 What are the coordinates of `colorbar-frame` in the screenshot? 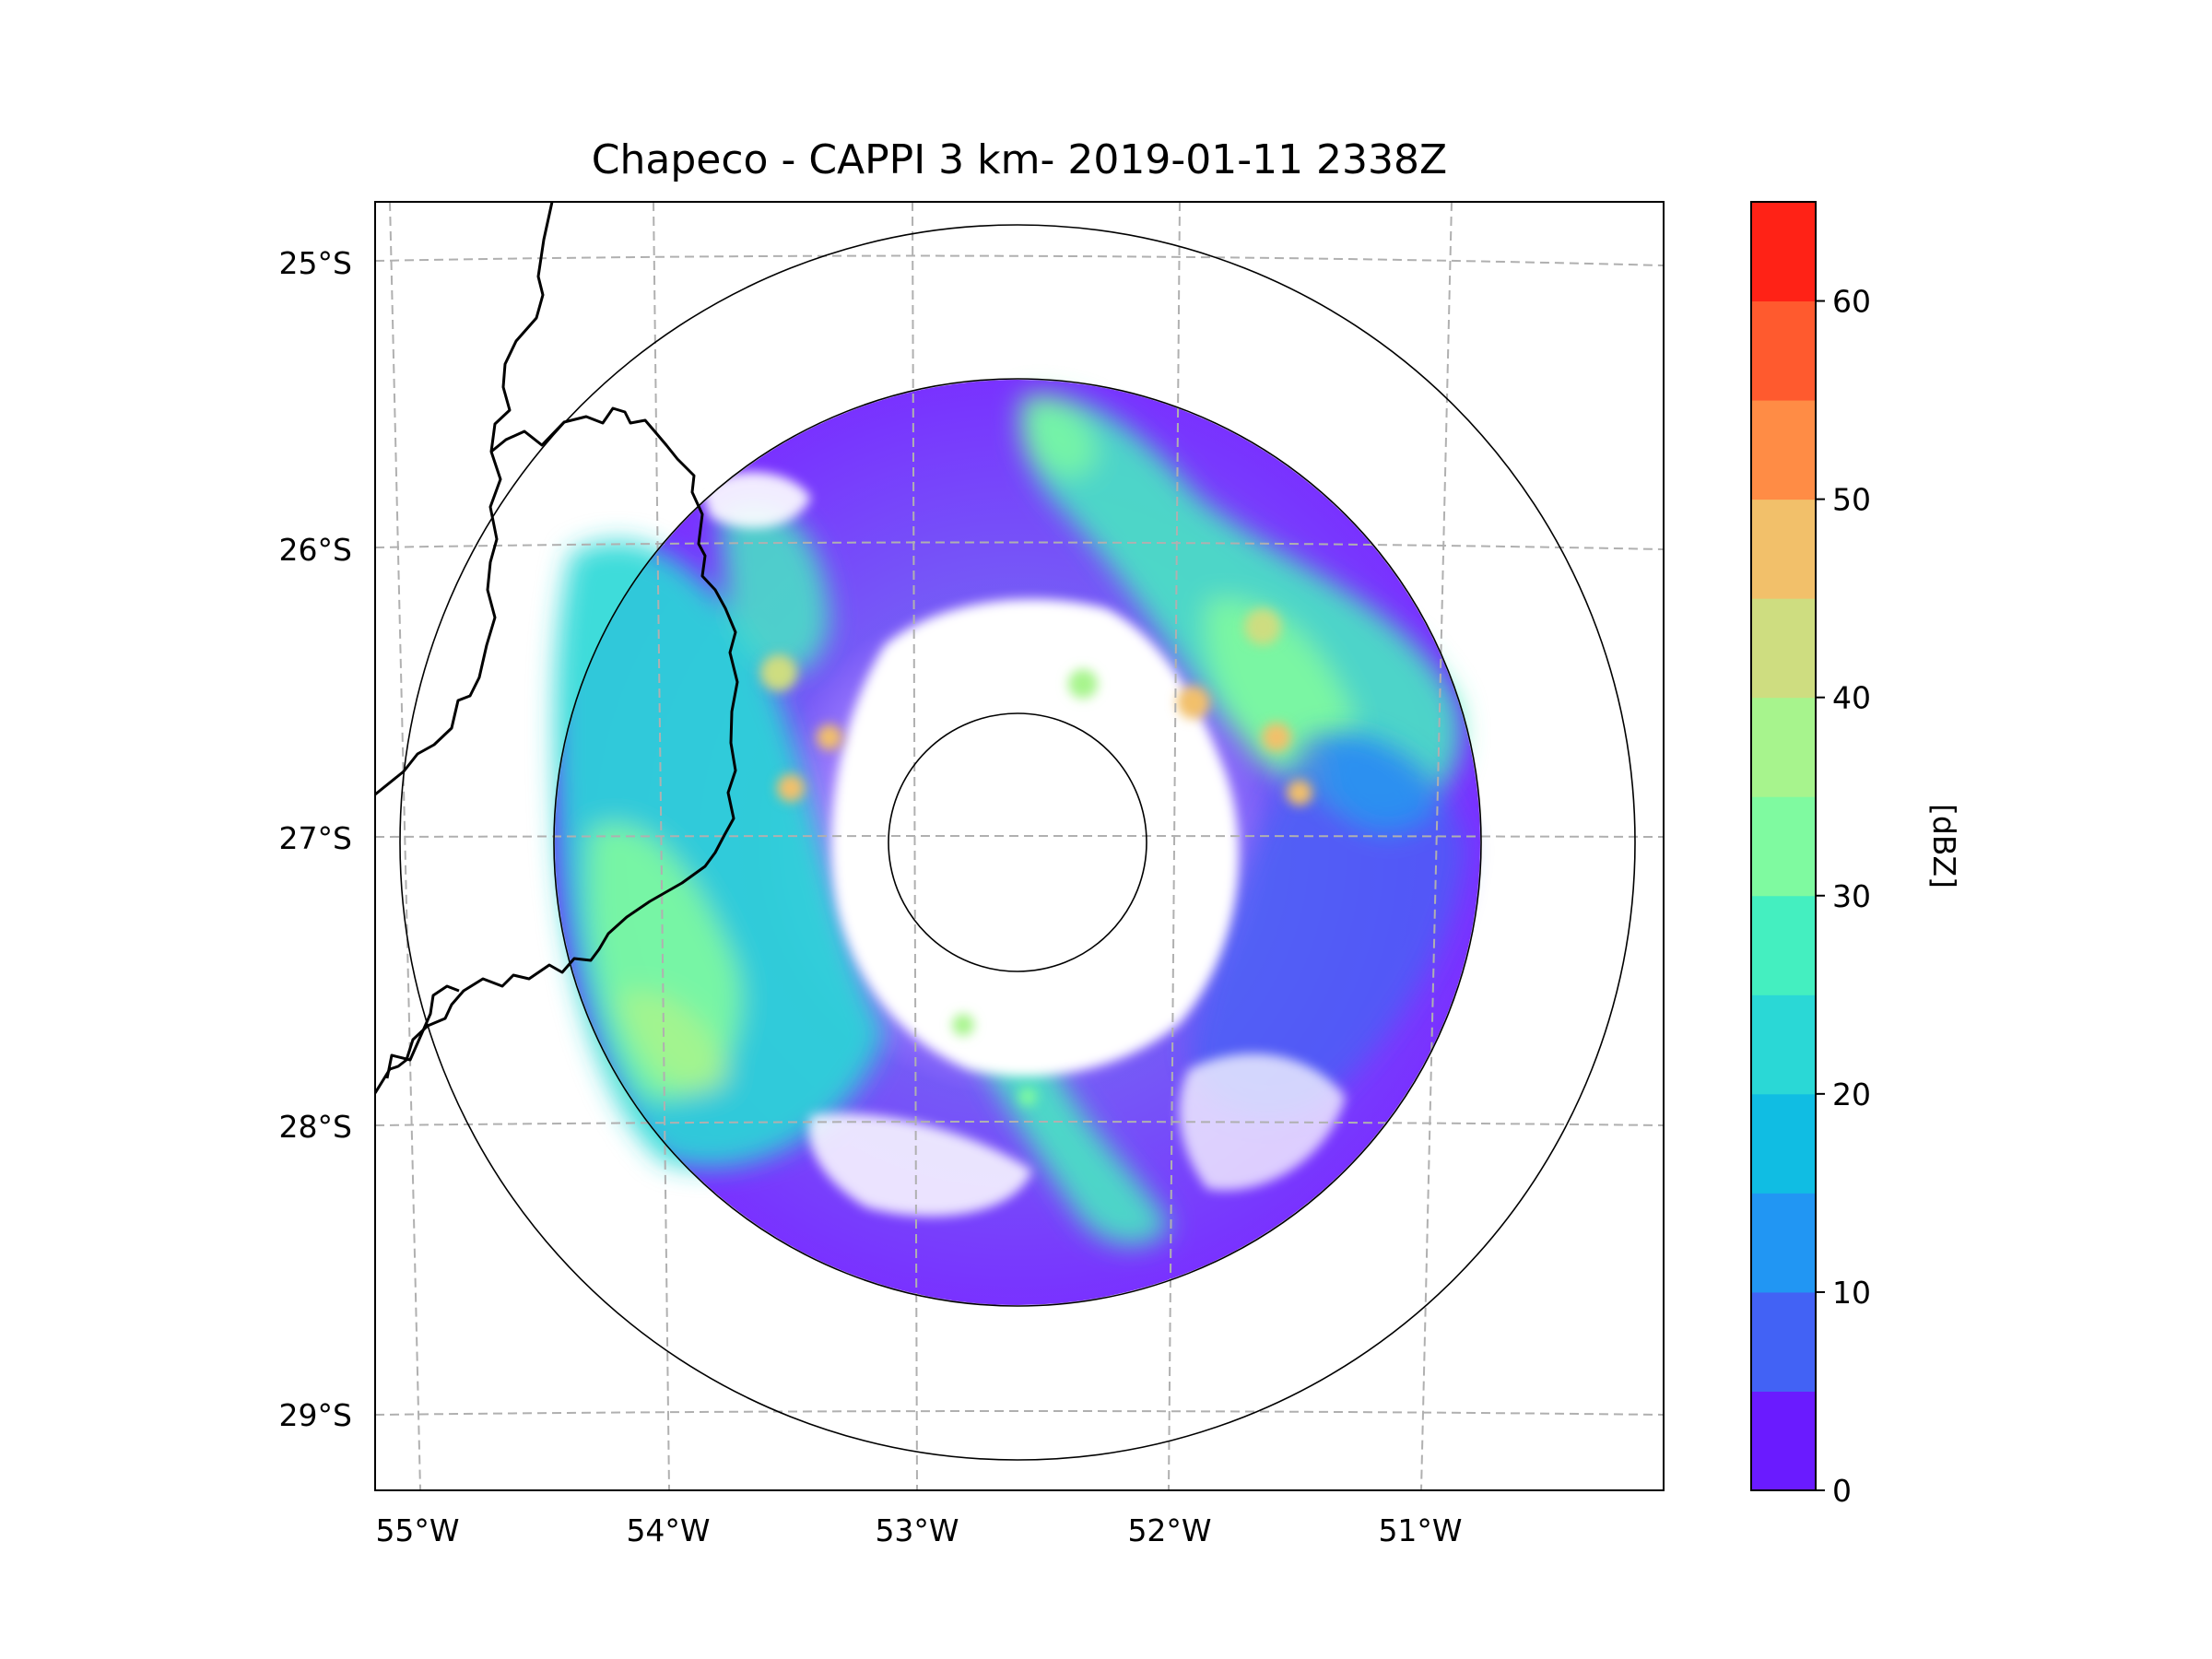 It's located at (1783, 846).